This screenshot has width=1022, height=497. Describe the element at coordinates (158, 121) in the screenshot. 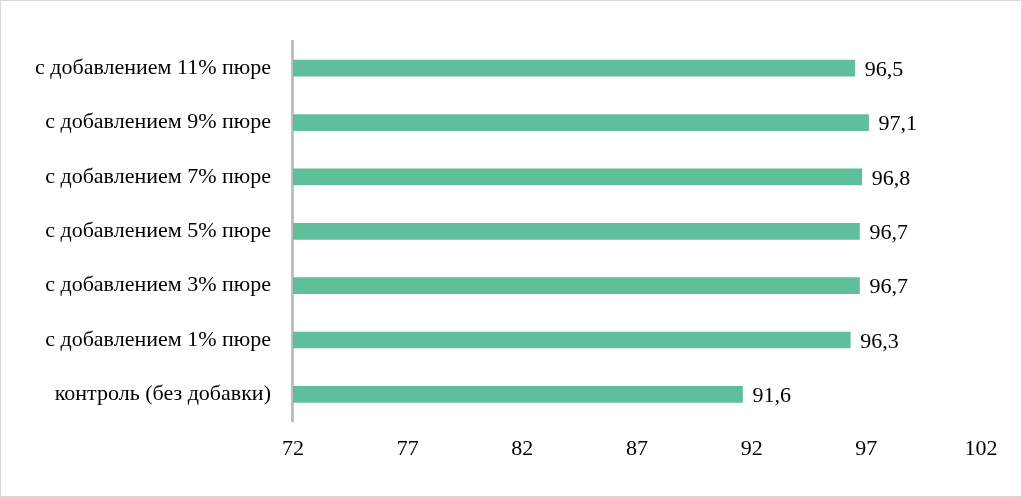

I see `y-tick-label: с добавлением 9% пюре` at that location.